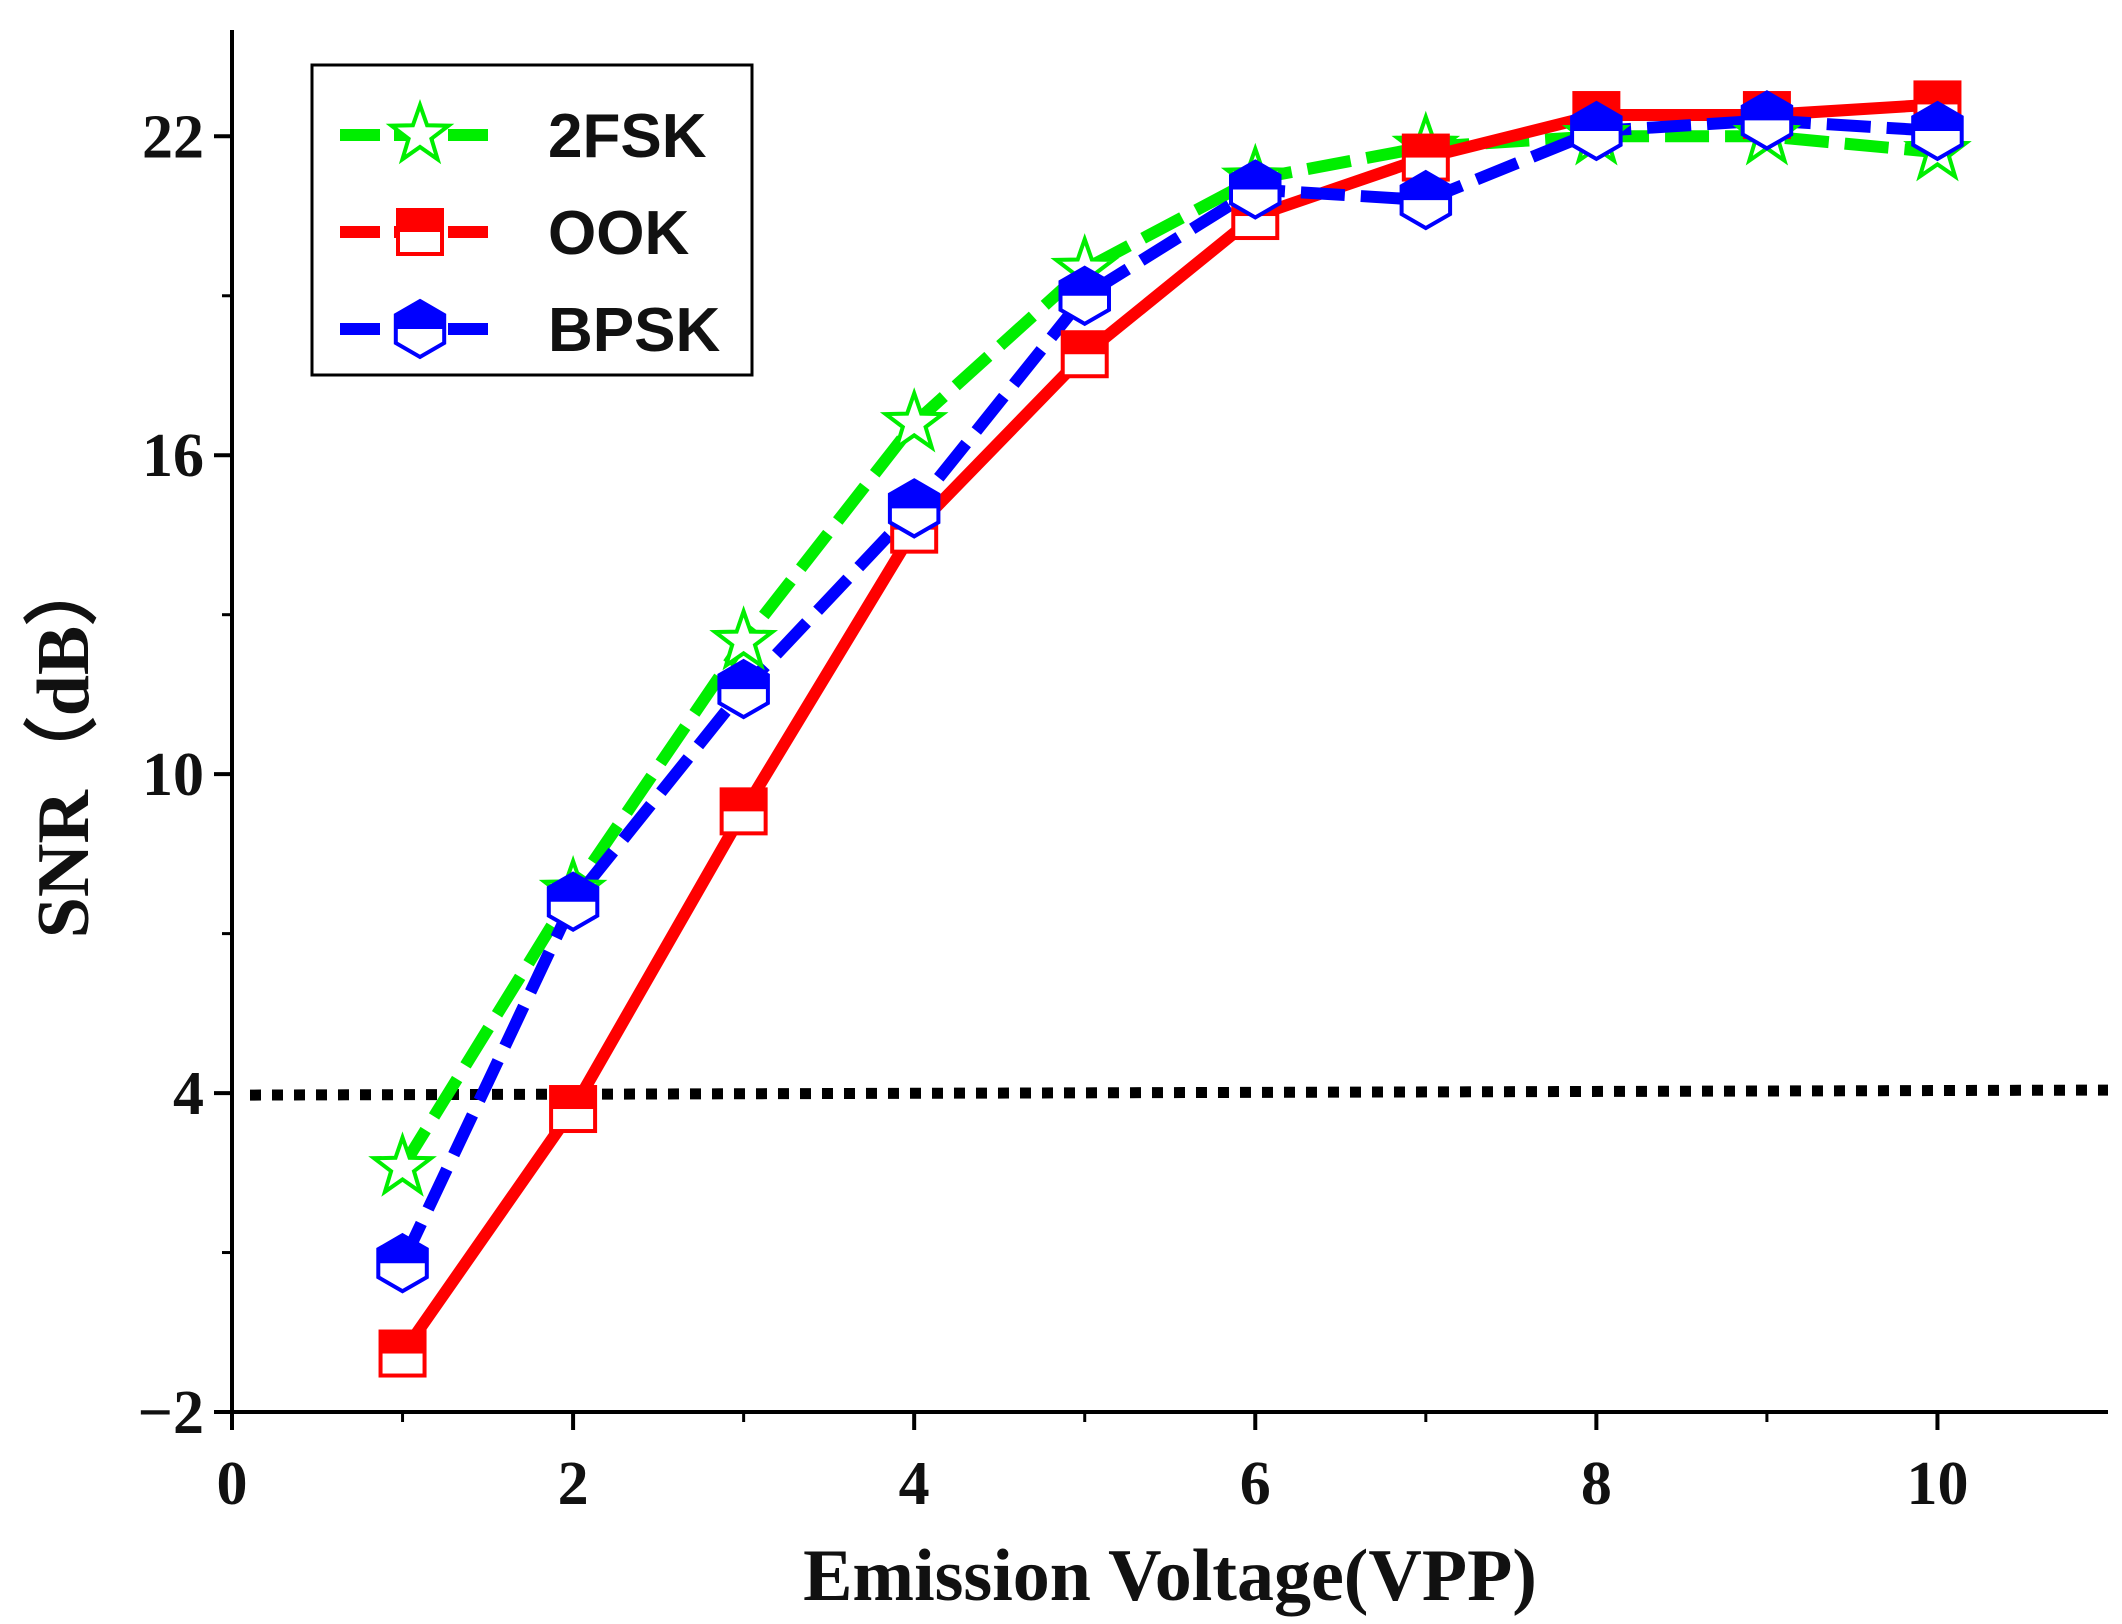  What do you see at coordinates (573, 1484) in the screenshot?
I see `x-tick-label: 2` at bounding box center [573, 1484].